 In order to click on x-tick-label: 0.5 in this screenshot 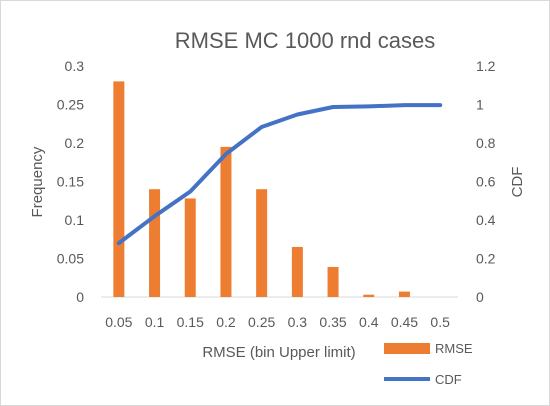, I will do `click(440, 322)`.